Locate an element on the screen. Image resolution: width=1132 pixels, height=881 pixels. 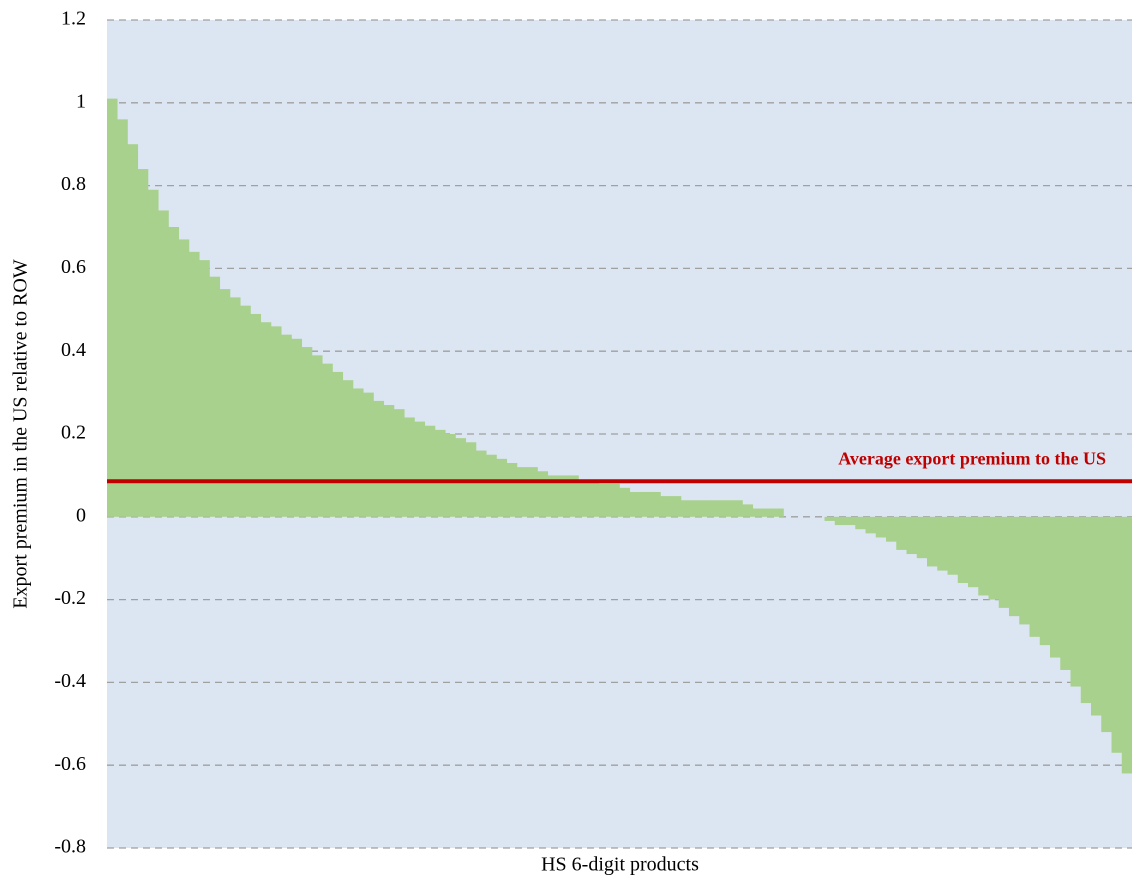
overlay: Average export premium to the US is located at coordinates (619, 466).